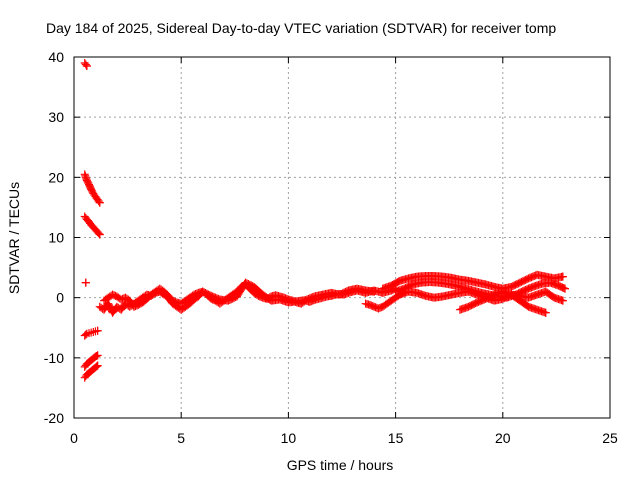  I want to click on y-tick-label: 40, so click(56, 57).